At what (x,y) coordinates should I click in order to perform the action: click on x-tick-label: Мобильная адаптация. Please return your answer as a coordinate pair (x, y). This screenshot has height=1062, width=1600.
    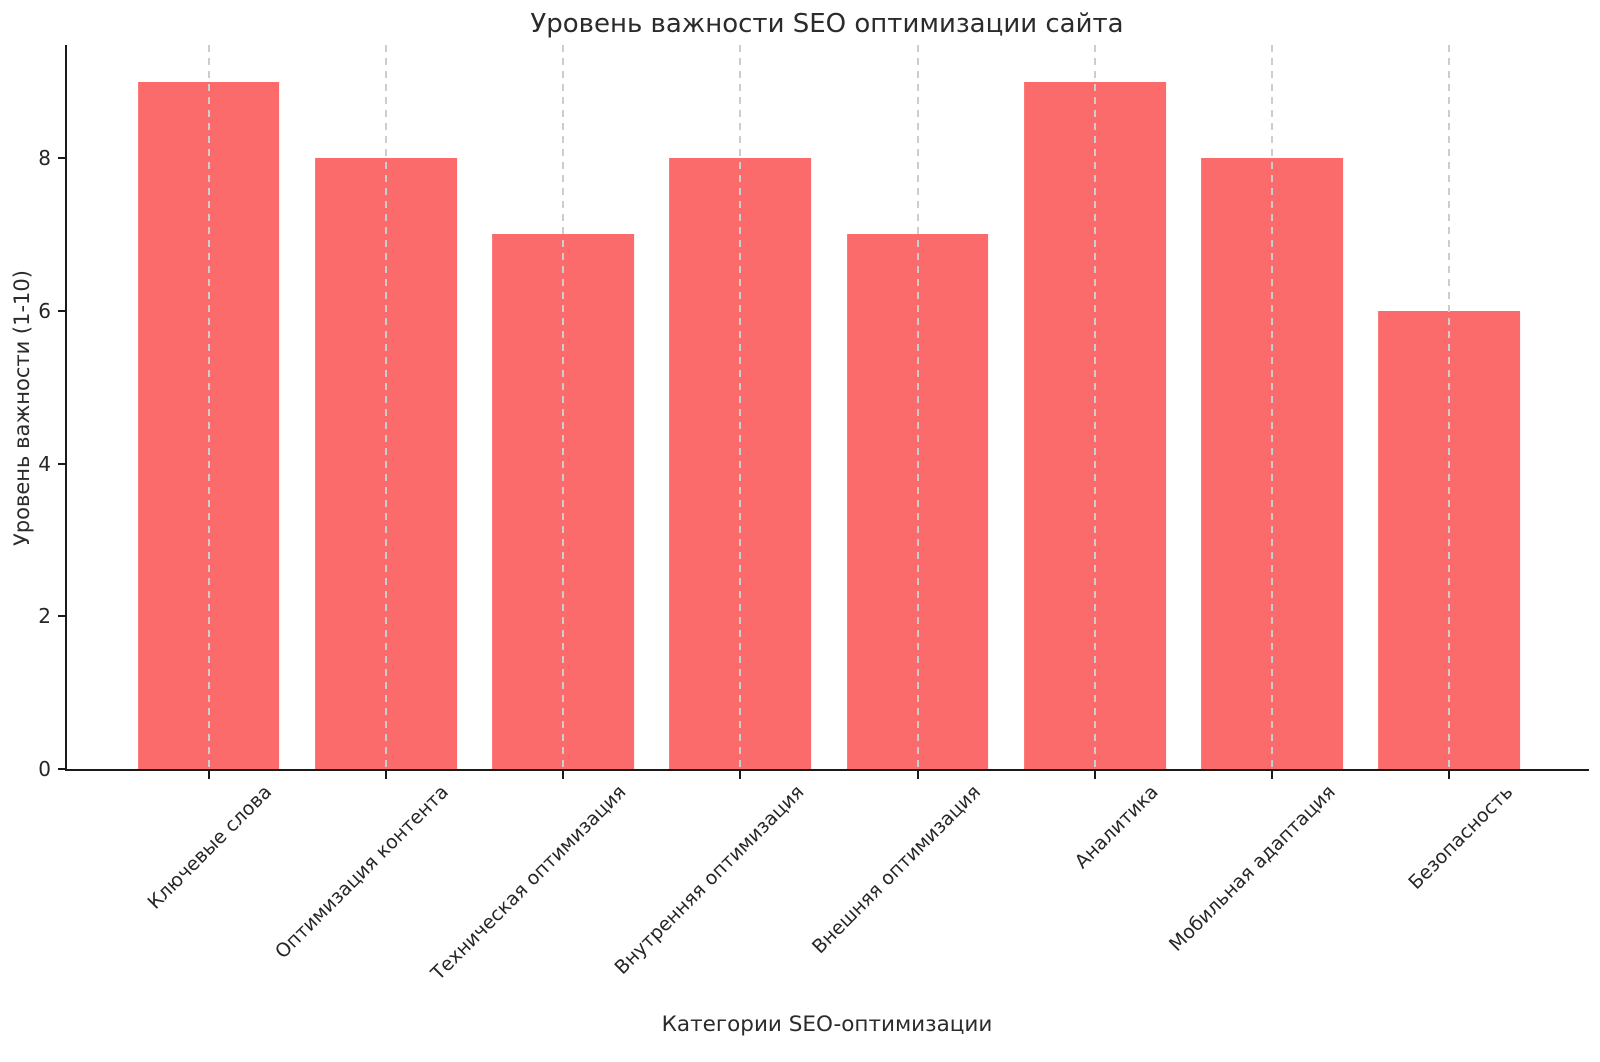
    Looking at the image, I should click on (1252, 868).